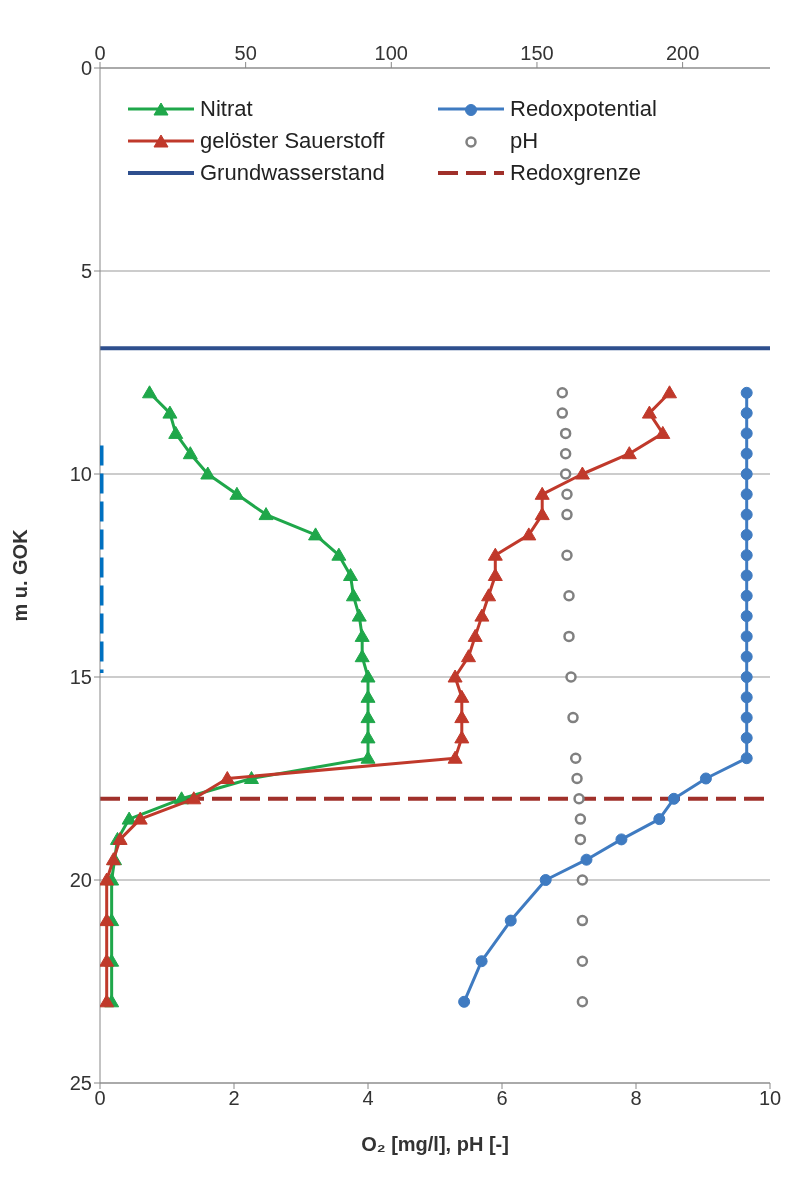  Describe the element at coordinates (583, 109) in the screenshot. I see `legend-label: Redoxpotential` at that location.